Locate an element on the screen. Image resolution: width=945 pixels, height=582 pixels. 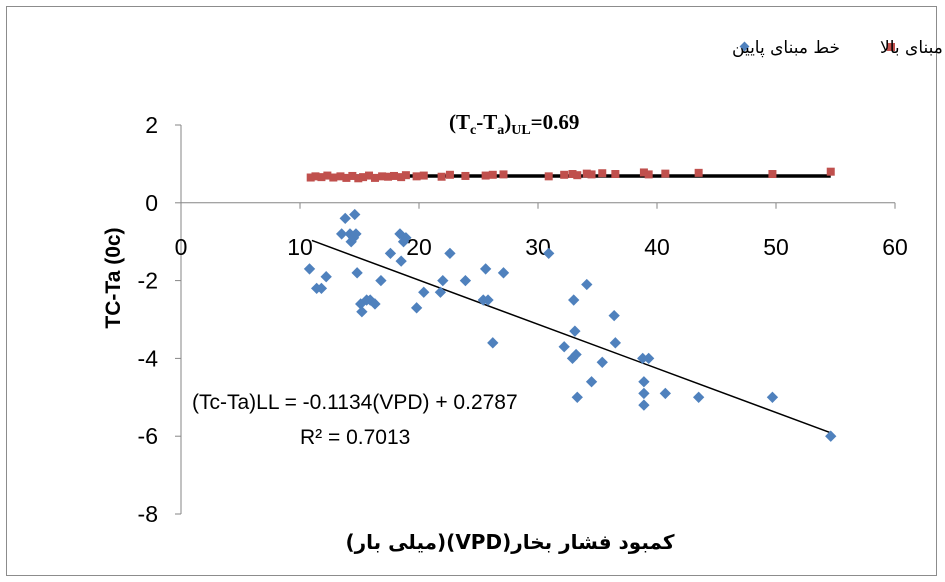
y-tick-label: 0 is located at coordinates (151, 203).